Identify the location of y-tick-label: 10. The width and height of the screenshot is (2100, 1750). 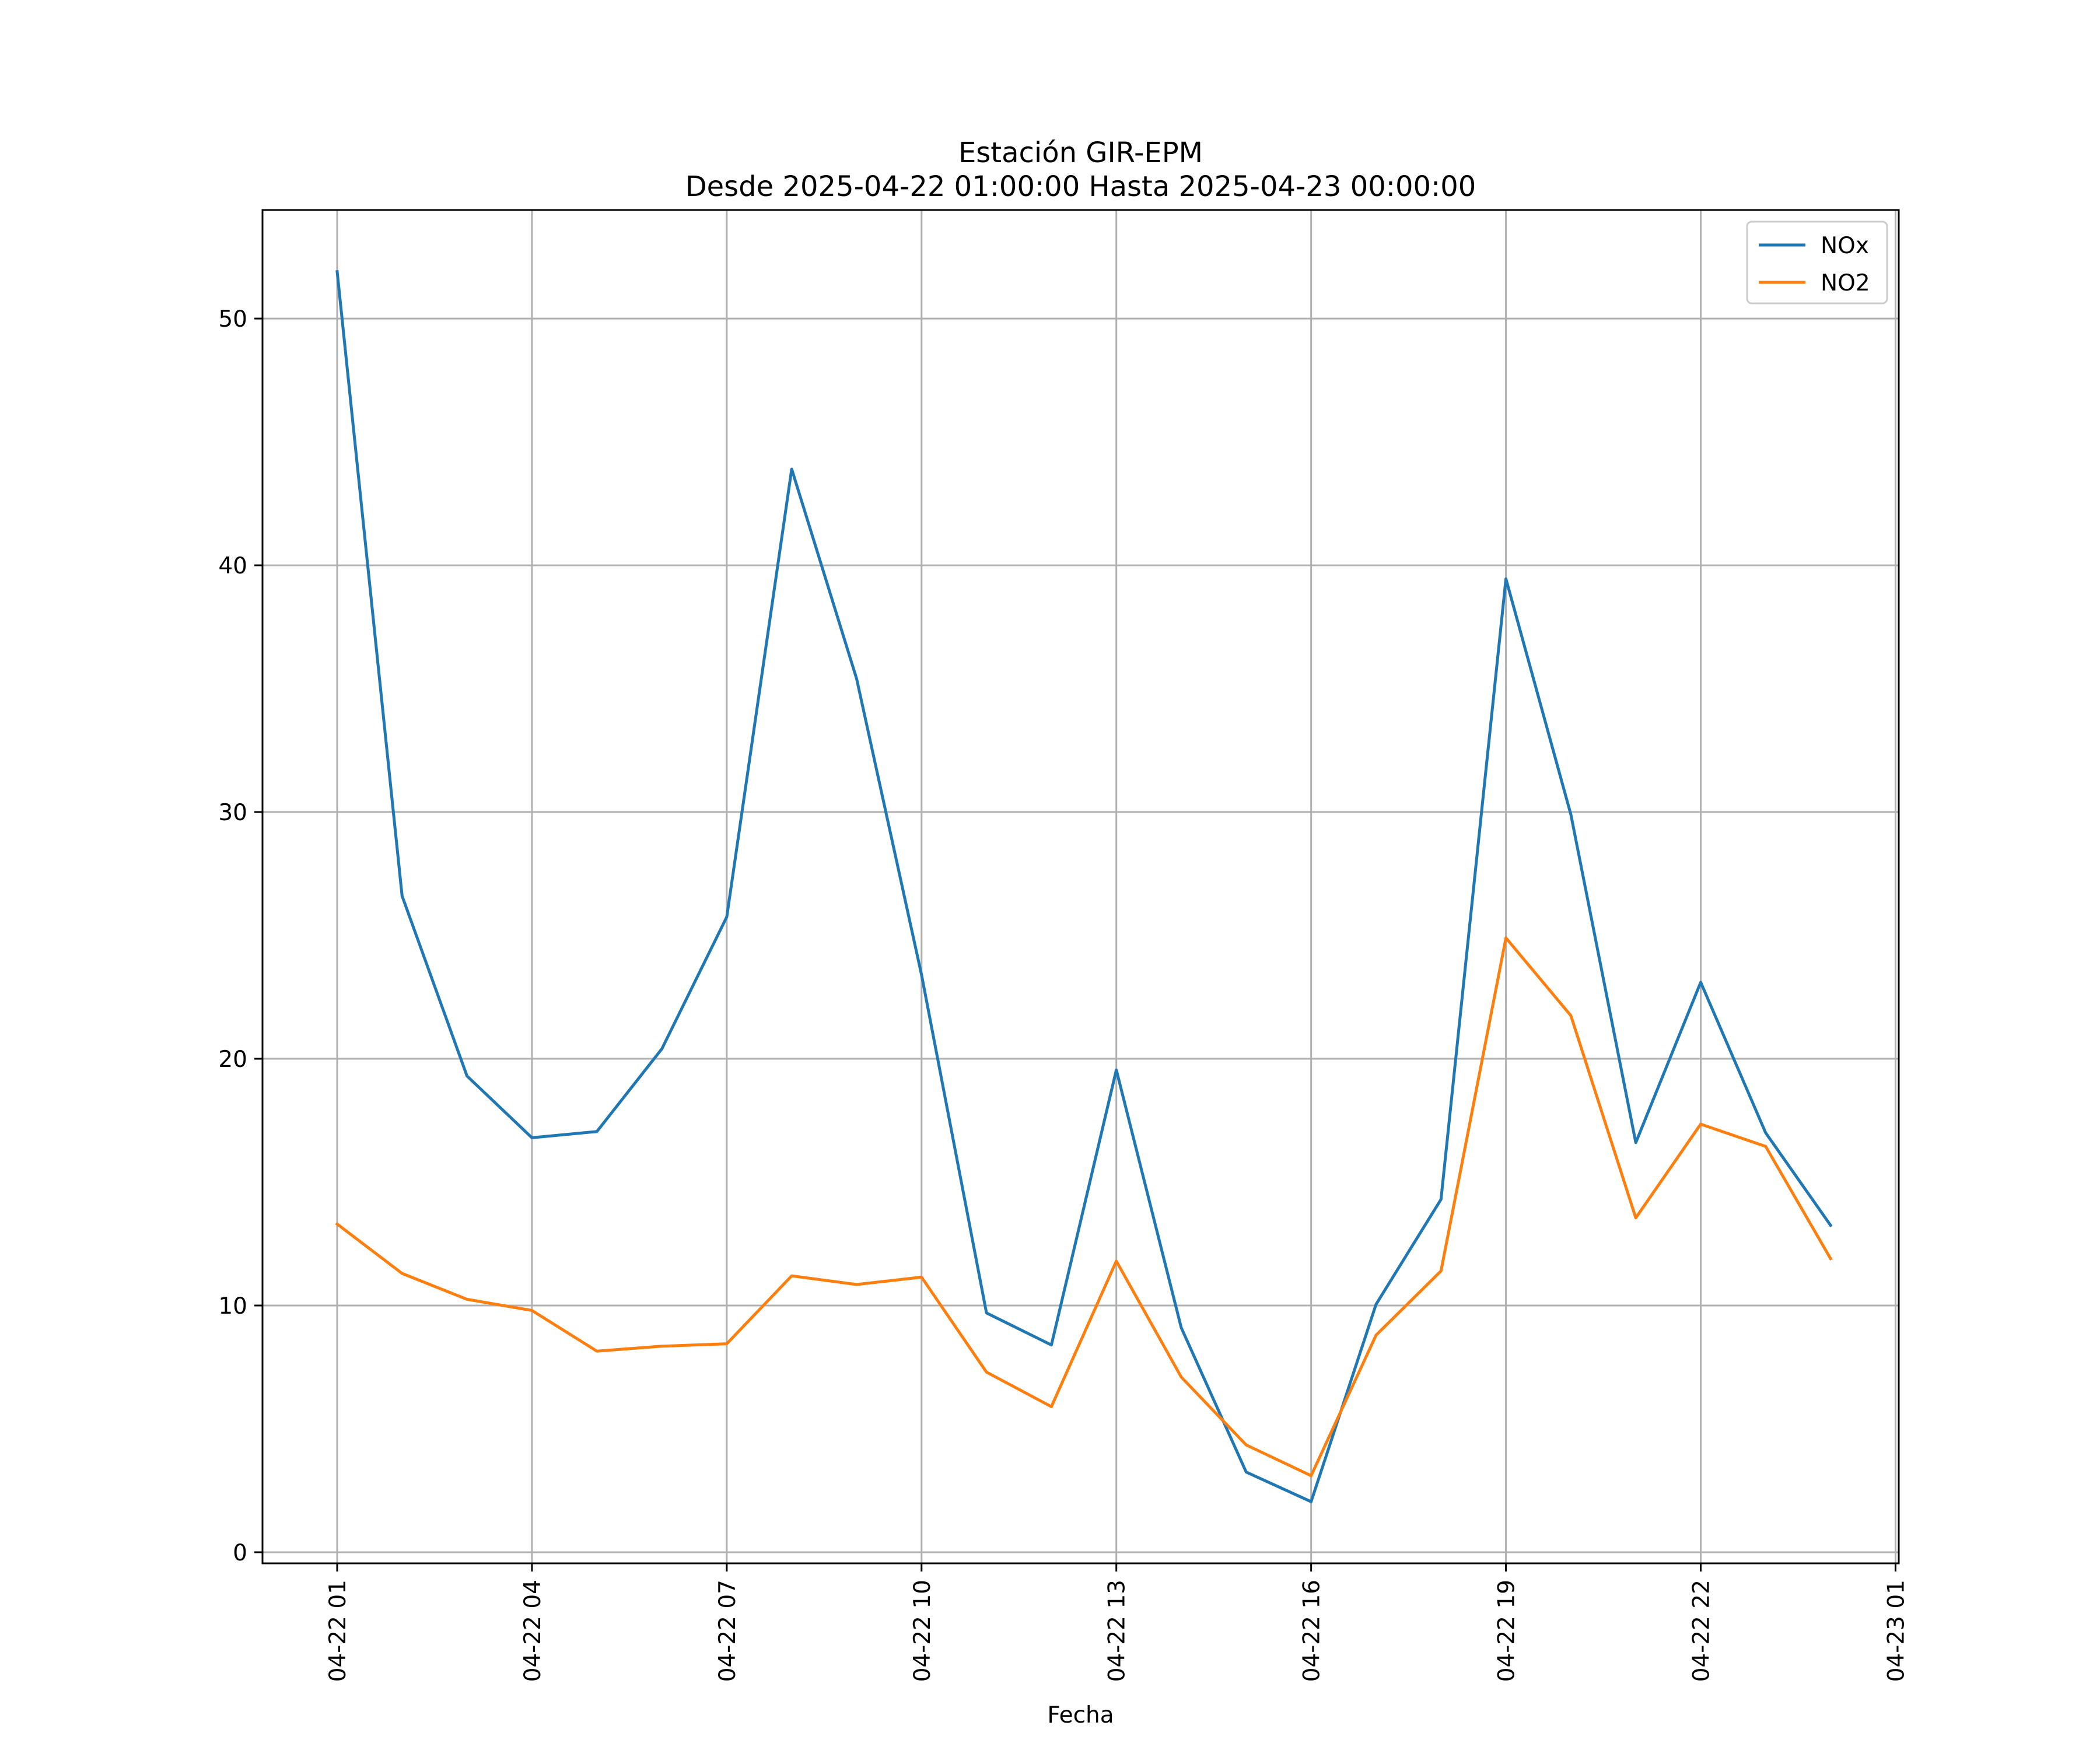
(232, 1307).